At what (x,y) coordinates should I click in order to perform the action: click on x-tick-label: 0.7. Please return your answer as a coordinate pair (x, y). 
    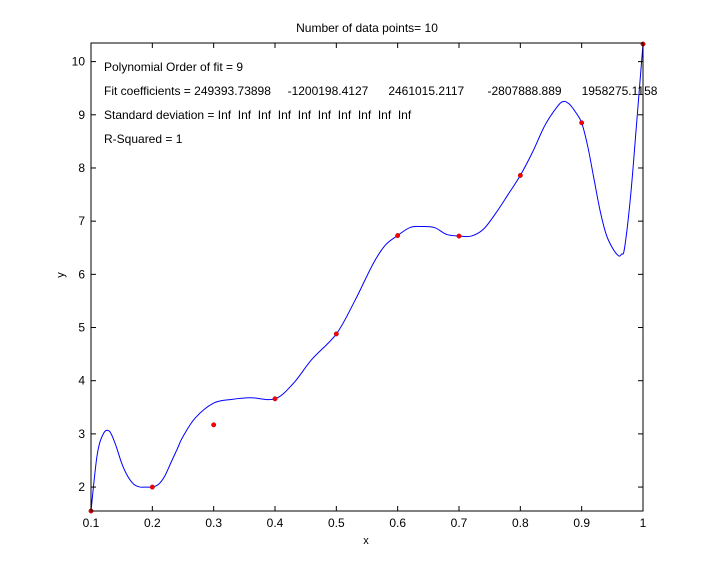
    Looking at the image, I should click on (459, 523).